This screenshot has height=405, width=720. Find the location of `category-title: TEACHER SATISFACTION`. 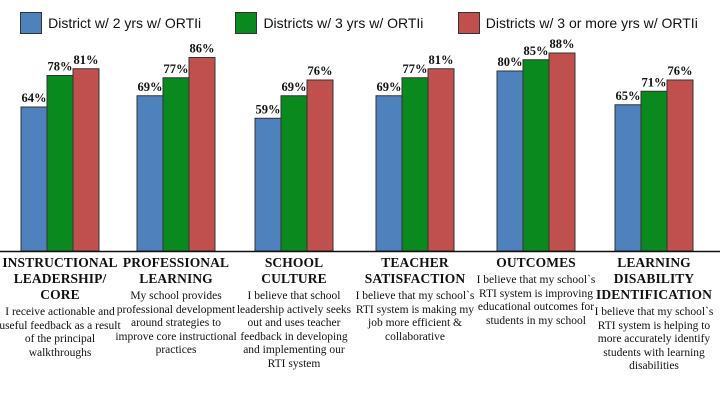

category-title: TEACHER SATISFACTION is located at coordinates (415, 270).